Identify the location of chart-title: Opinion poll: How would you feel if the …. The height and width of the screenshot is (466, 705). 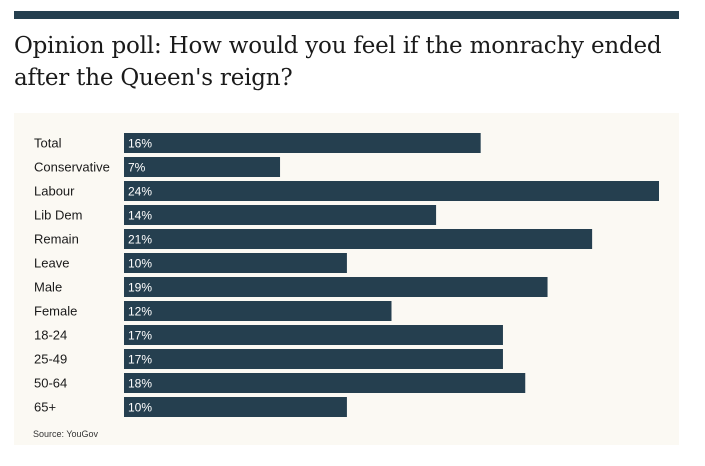
(338, 62).